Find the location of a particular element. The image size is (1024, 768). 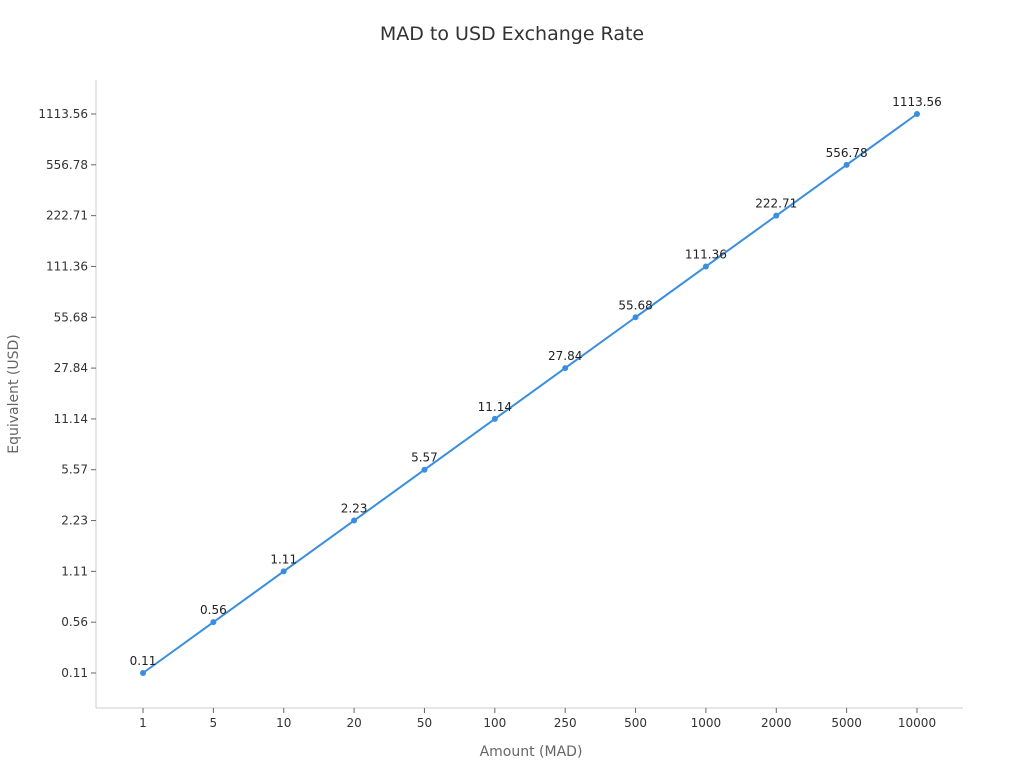

y-tick-label: 27.84 is located at coordinates (71, 368).